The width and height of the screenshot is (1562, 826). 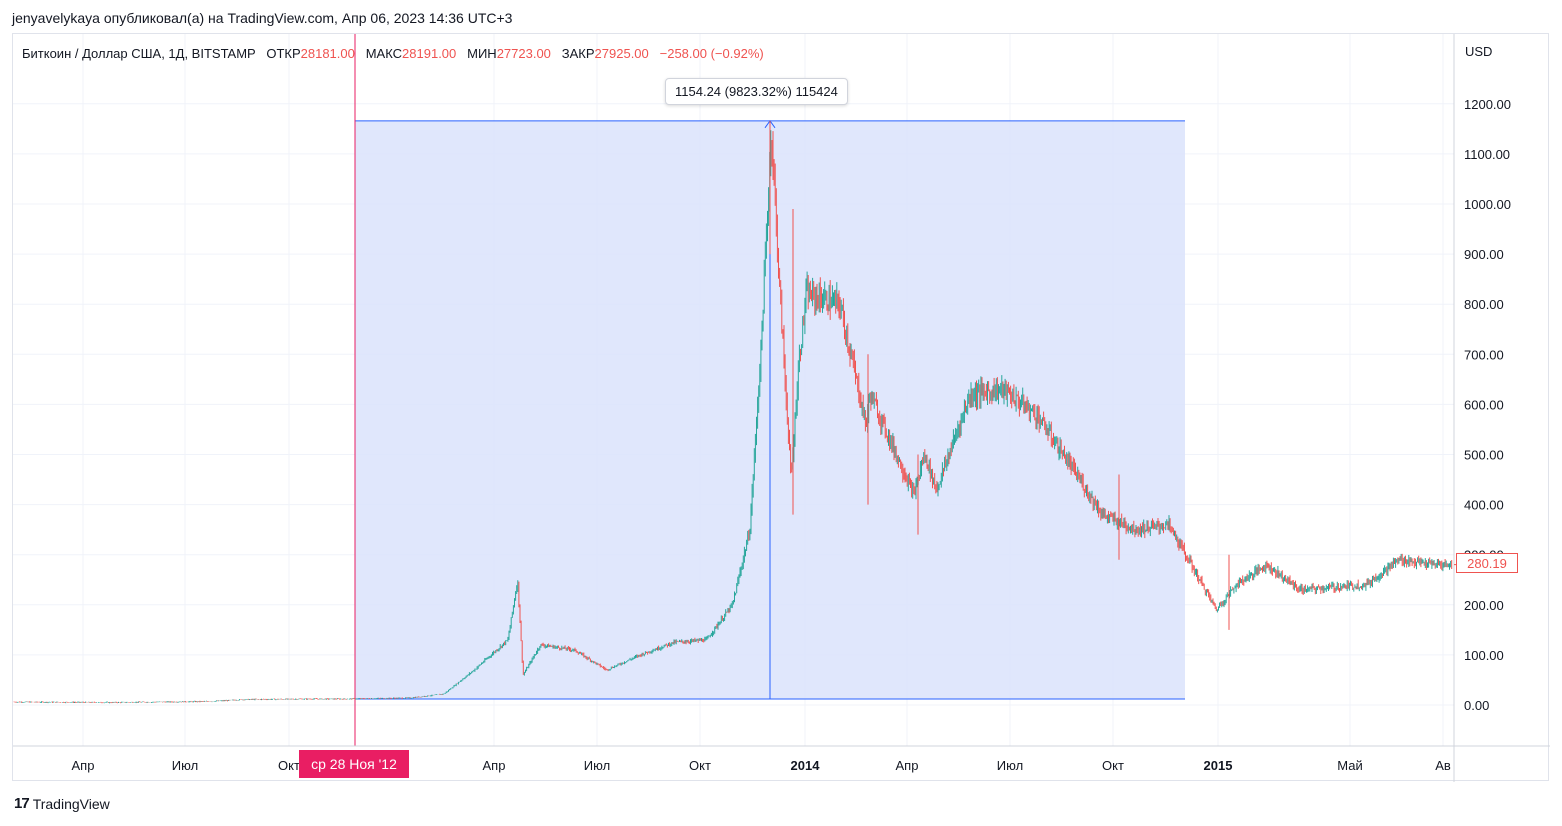 What do you see at coordinates (354, 764) in the screenshot?
I see `crosshair-date-badge: ср 28 Ноя '12` at bounding box center [354, 764].